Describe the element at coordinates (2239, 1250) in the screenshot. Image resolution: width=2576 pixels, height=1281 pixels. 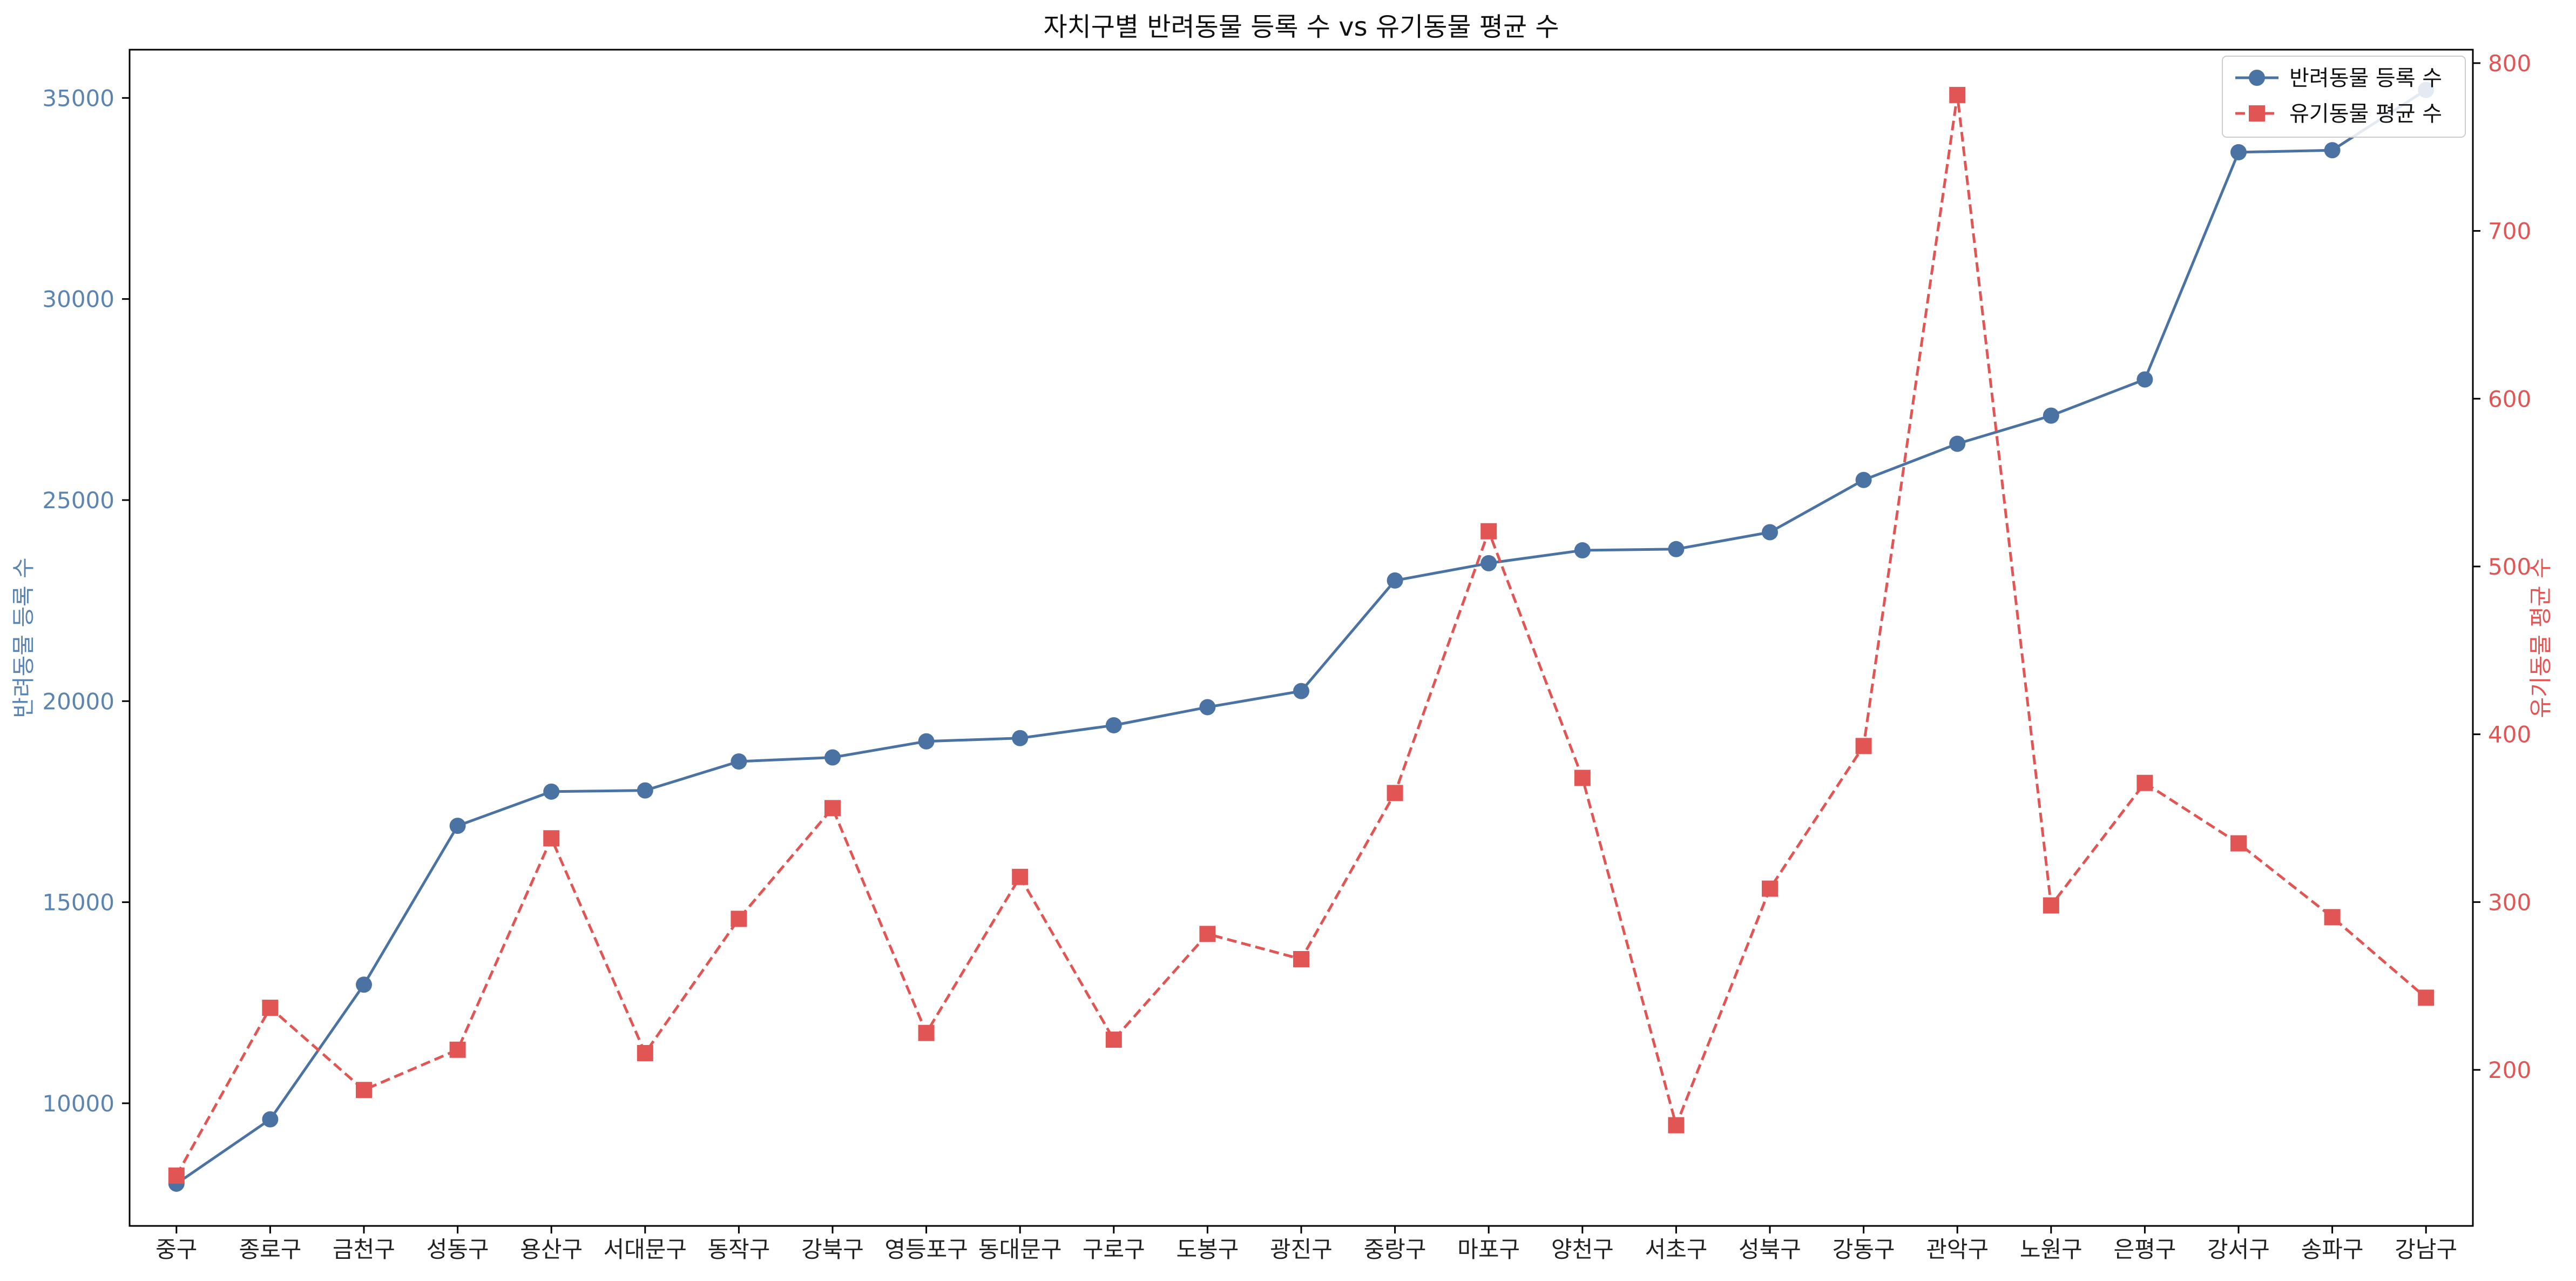
I see `x-tick-label: 강서구` at that location.